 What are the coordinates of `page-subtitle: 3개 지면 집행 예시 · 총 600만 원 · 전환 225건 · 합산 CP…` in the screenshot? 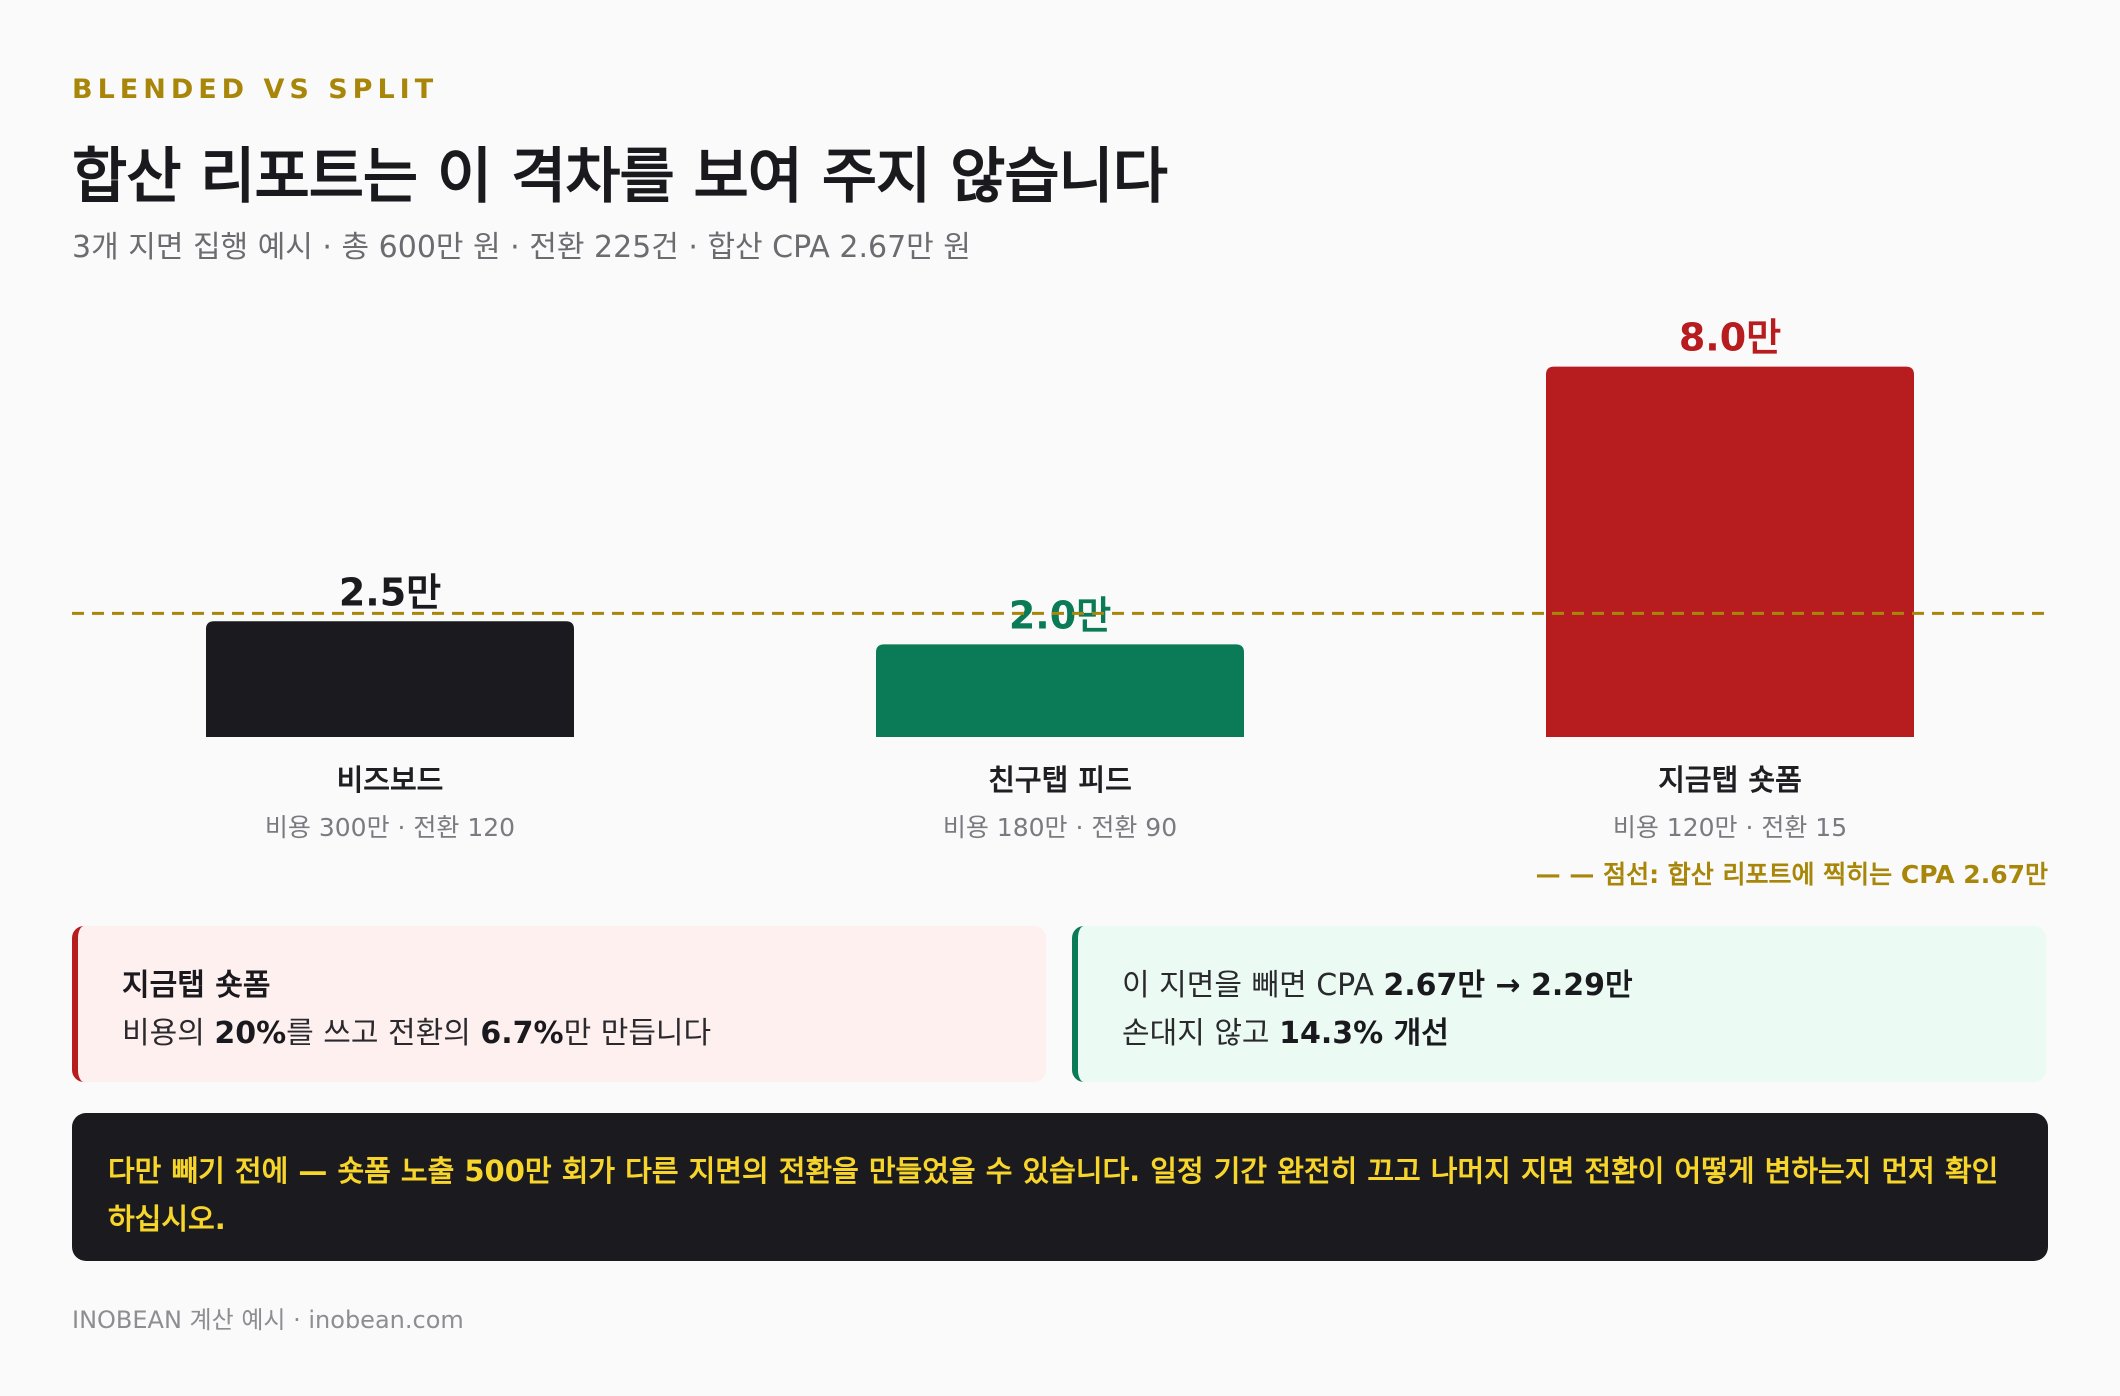 It's located at (521, 247).